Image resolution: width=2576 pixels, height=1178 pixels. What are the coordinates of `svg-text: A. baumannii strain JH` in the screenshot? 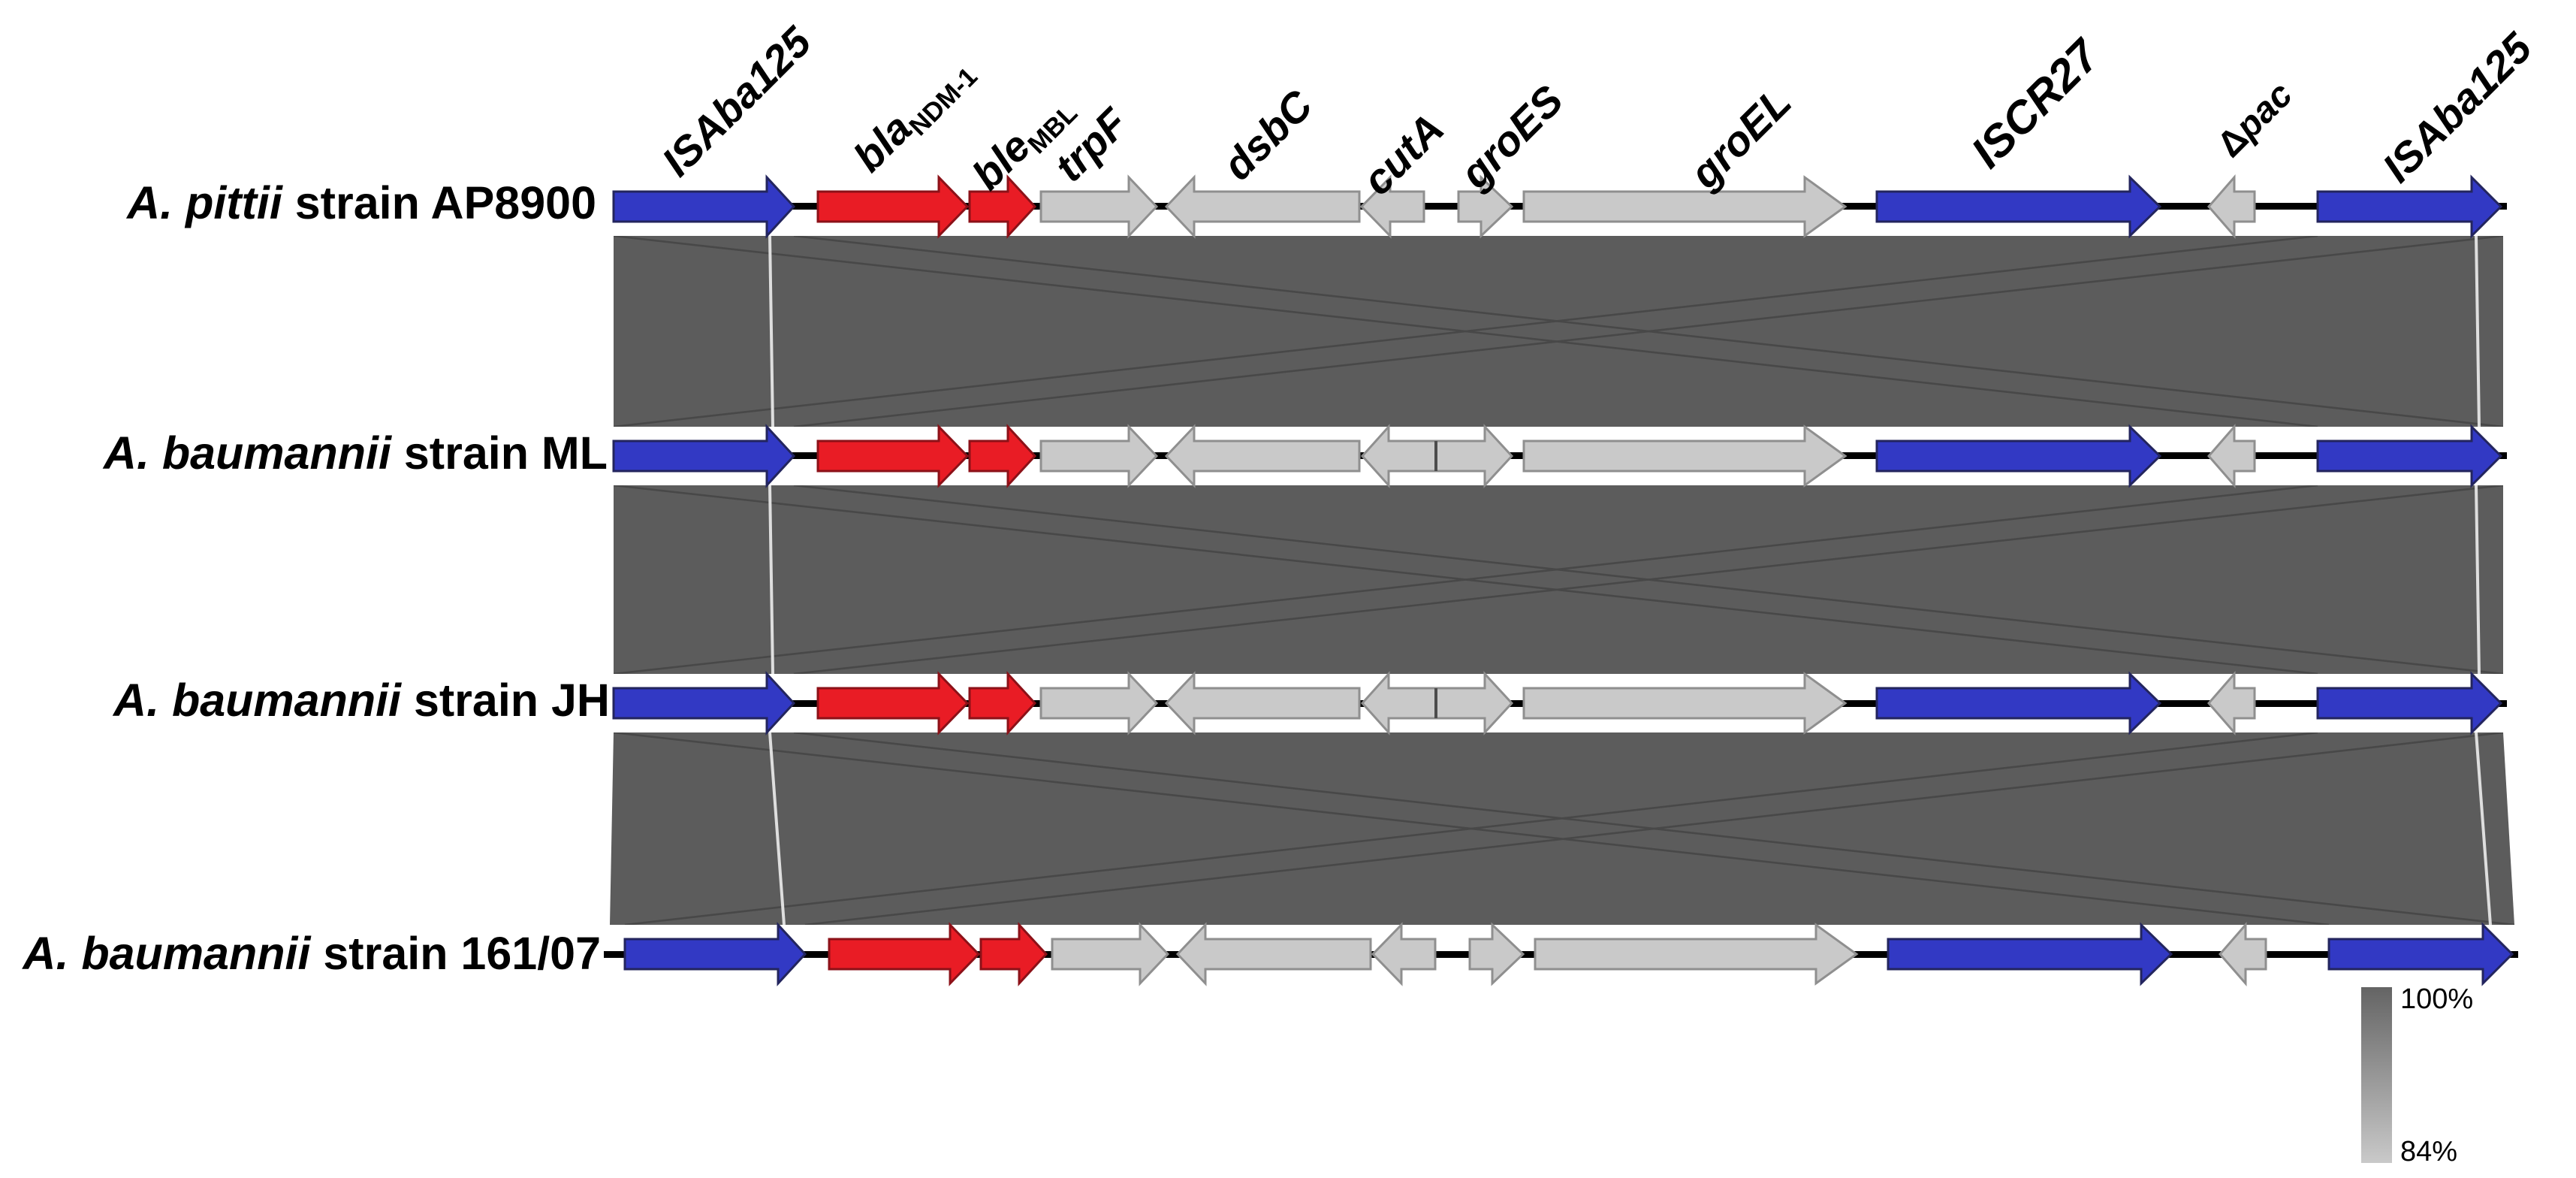 It's located at (361, 700).